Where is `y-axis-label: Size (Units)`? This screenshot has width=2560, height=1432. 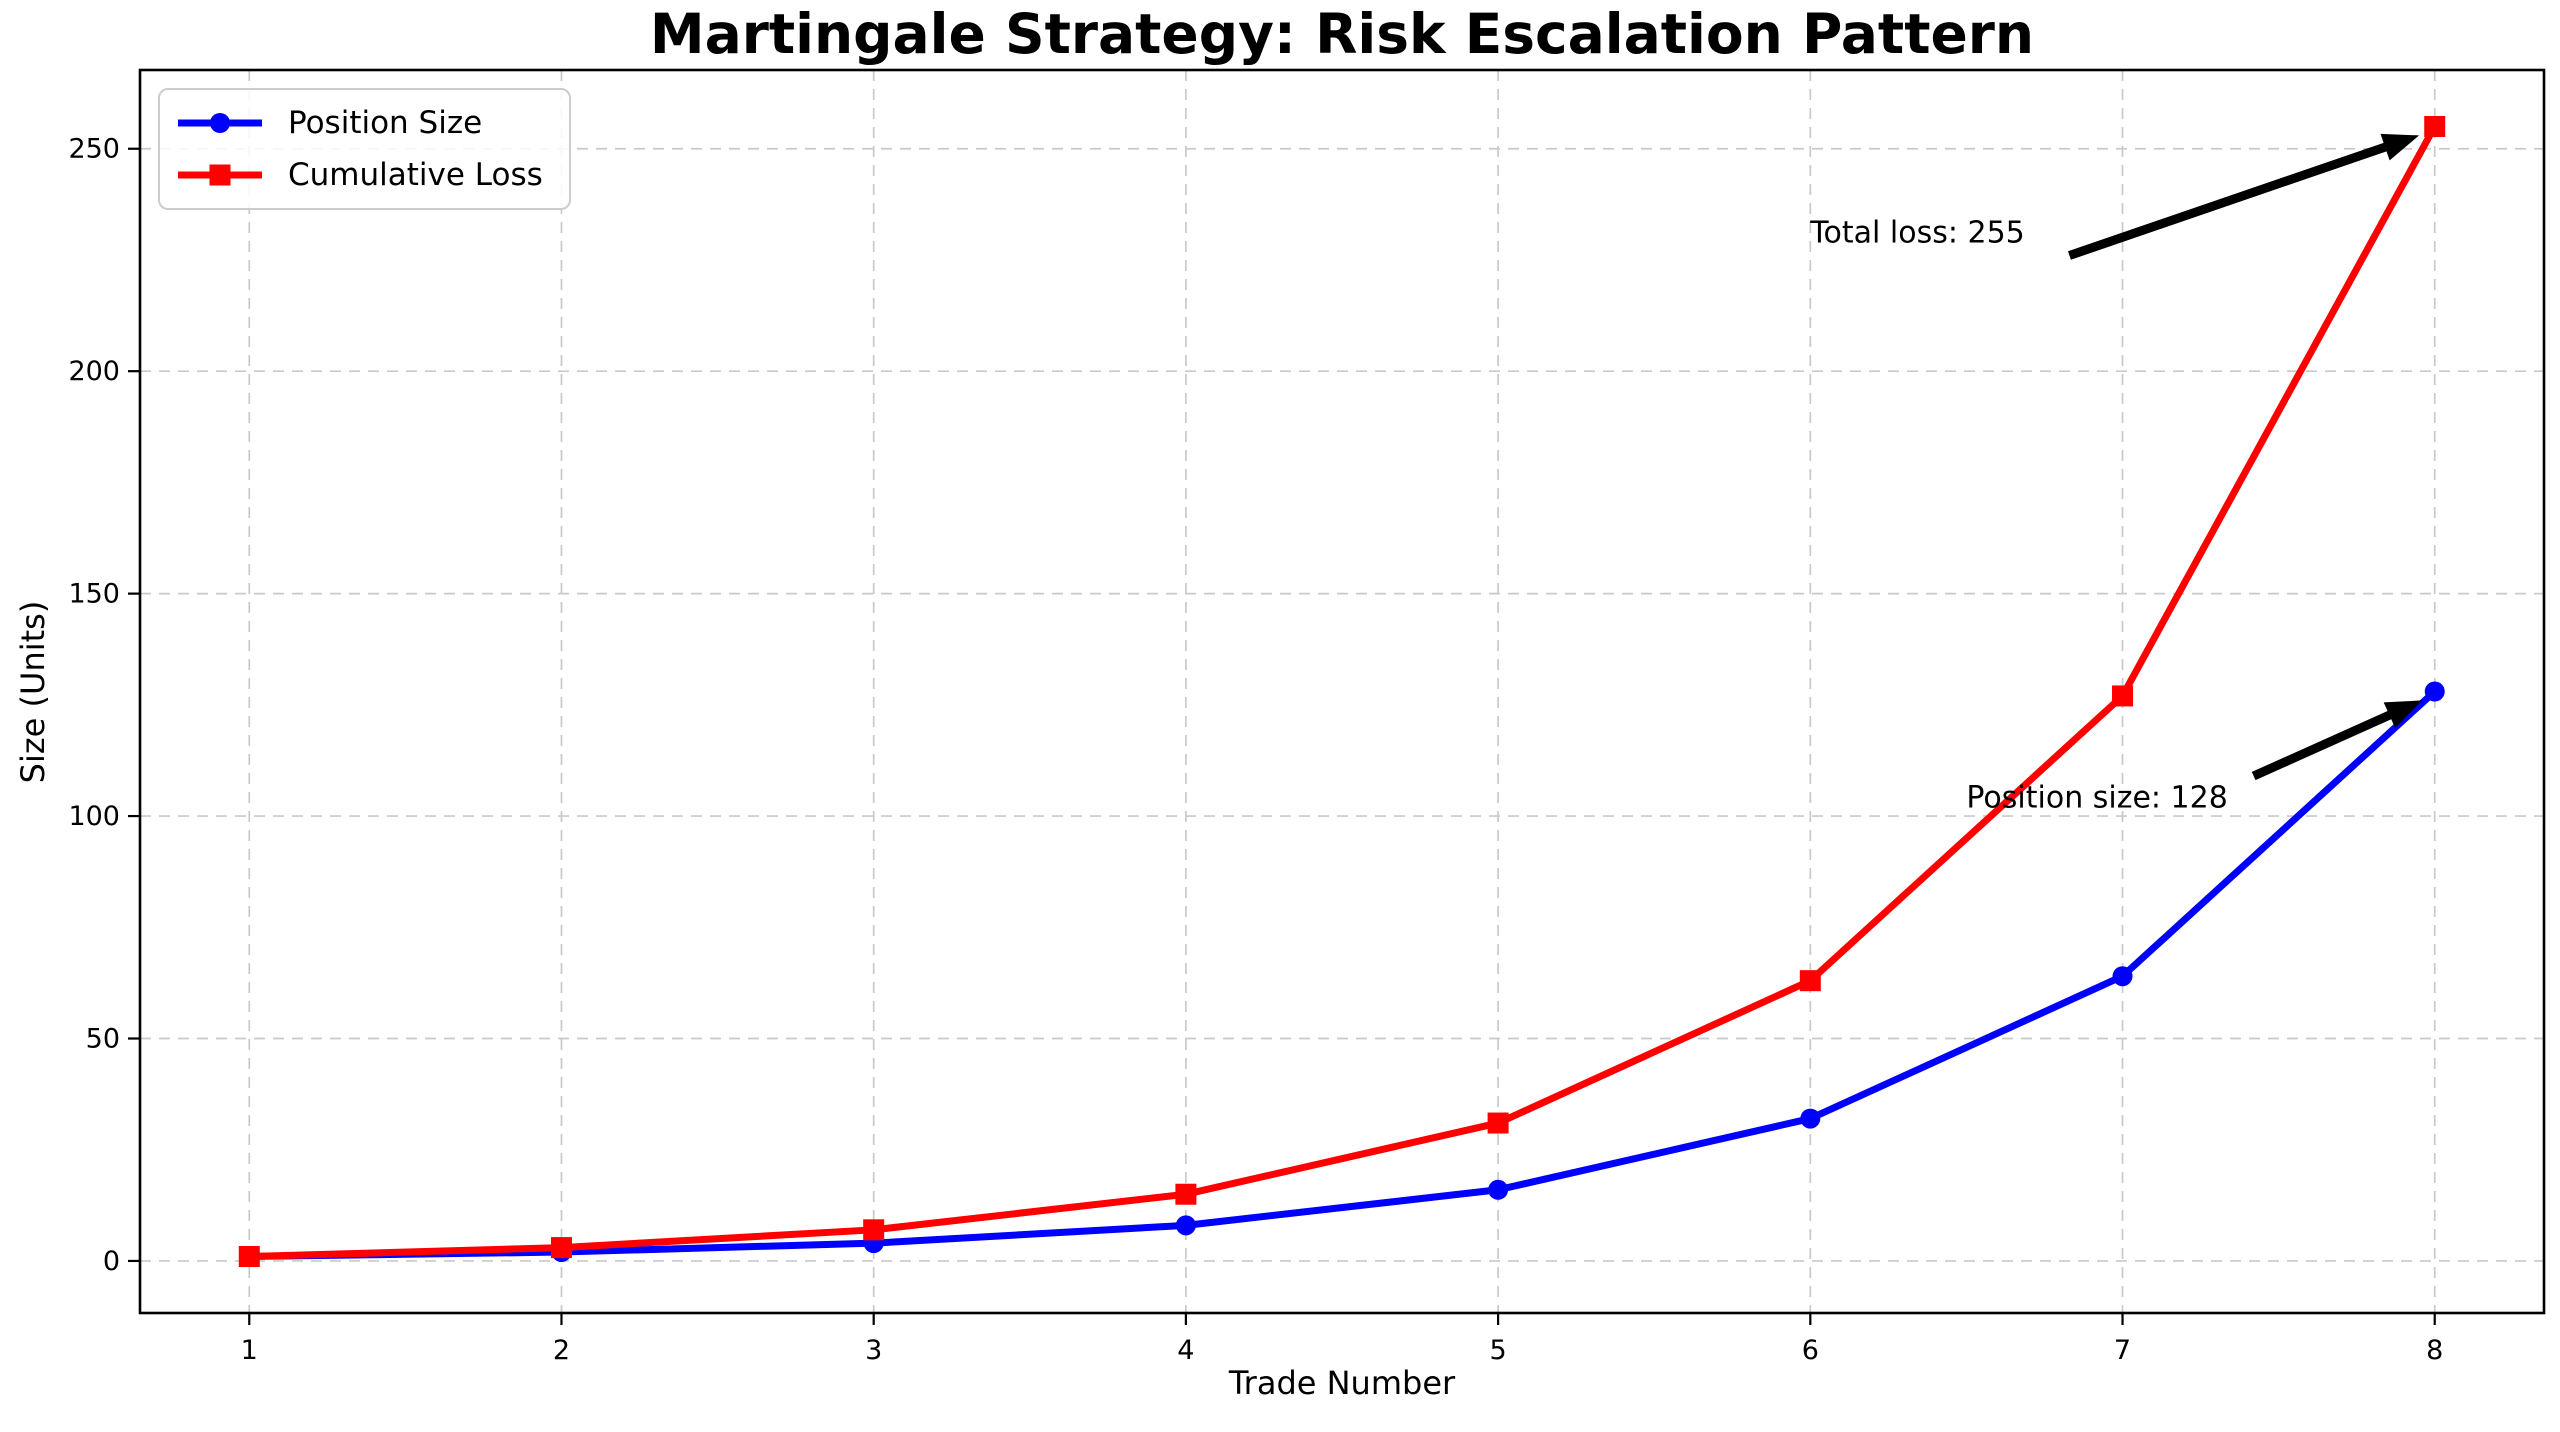 y-axis-label: Size (Units) is located at coordinates (33, 692).